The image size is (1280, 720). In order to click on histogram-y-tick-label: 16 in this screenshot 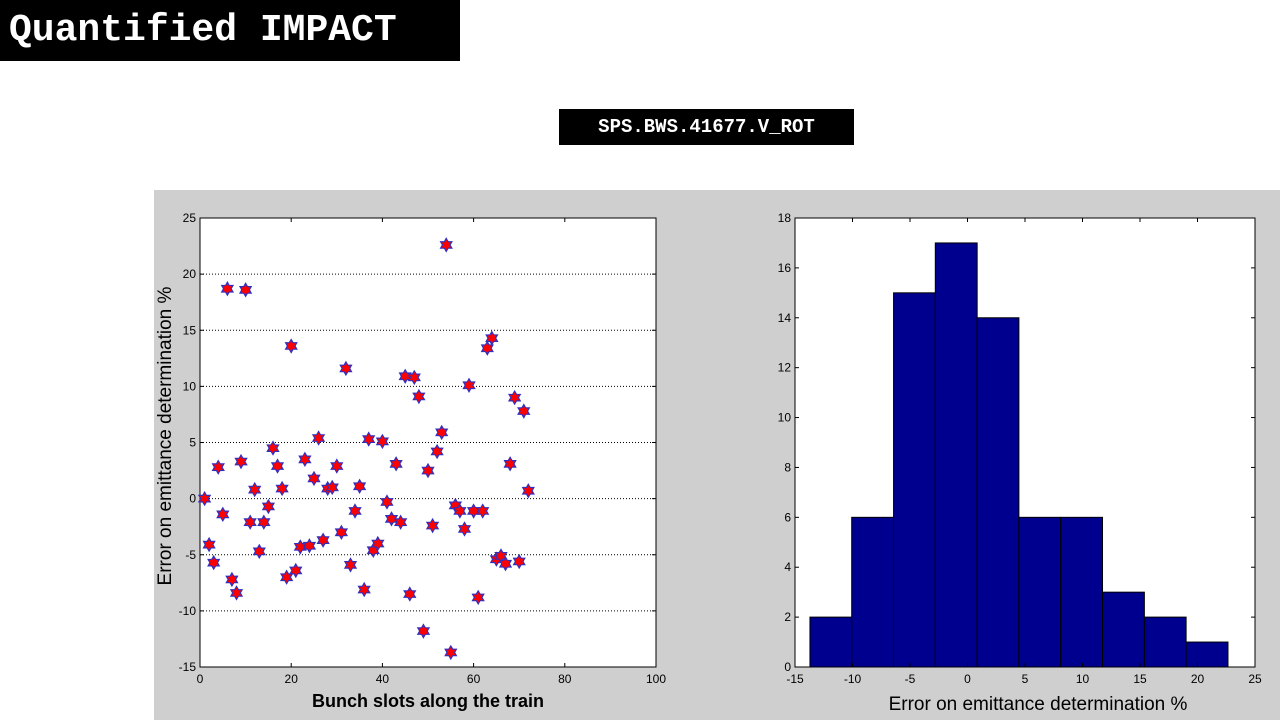, I will do `click(785, 268)`.